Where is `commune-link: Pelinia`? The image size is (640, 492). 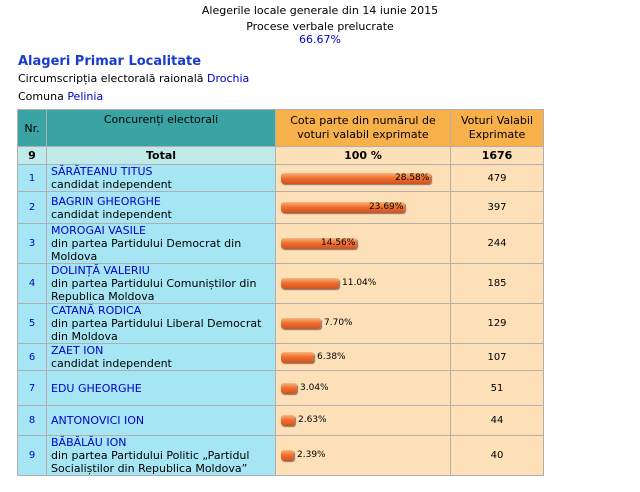 commune-link: Pelinia is located at coordinates (85, 96).